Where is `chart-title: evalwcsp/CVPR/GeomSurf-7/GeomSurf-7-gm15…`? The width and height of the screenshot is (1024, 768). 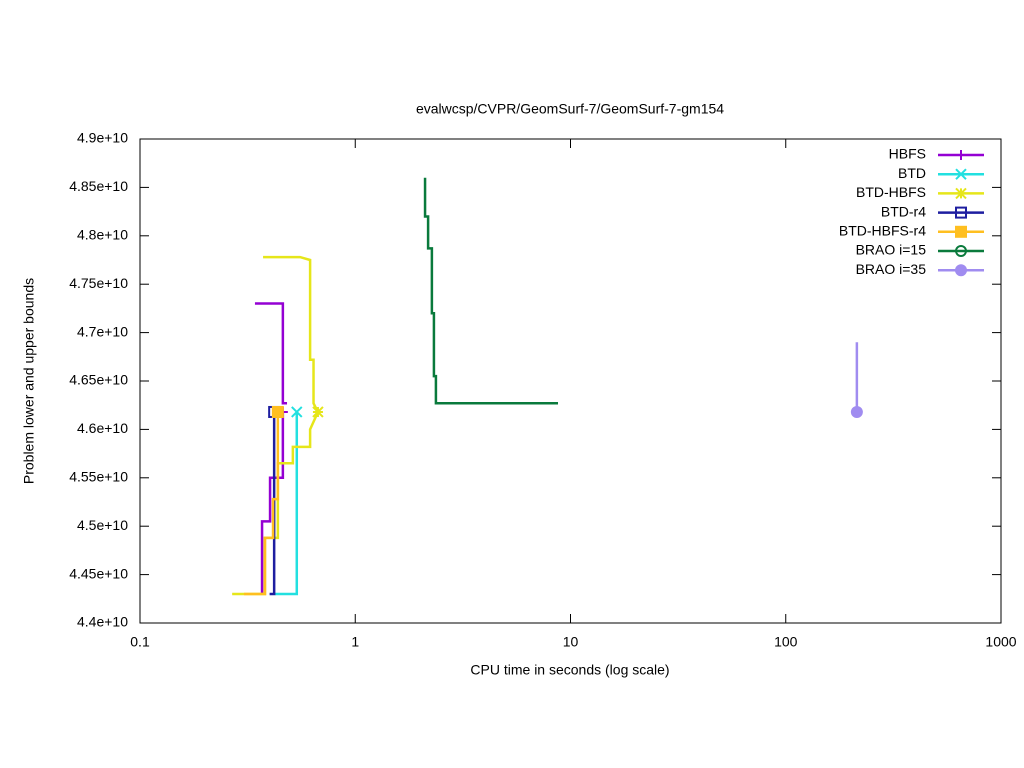 chart-title: evalwcsp/CVPR/GeomSurf-7/GeomSurf-7-gm15… is located at coordinates (570, 109).